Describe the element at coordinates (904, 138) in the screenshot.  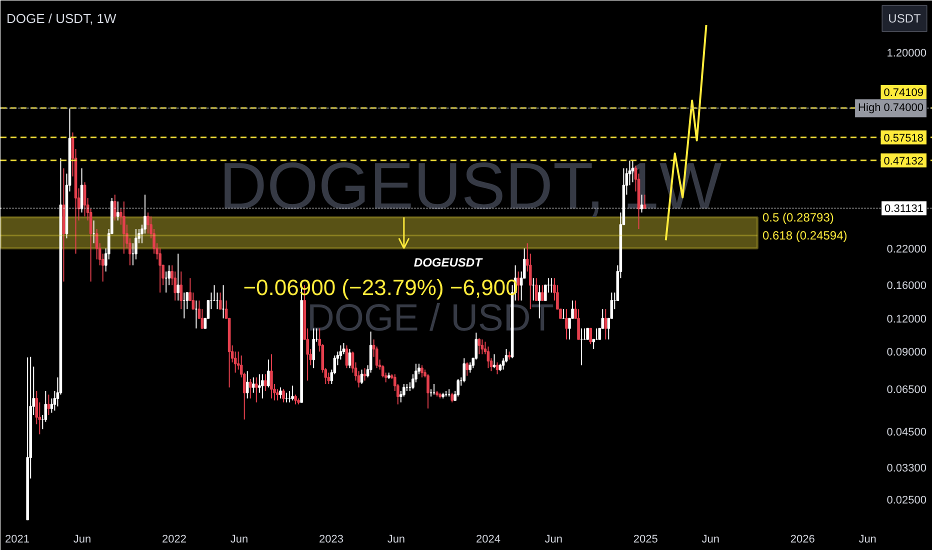
I see `ref-line-label: 0.57518` at that location.